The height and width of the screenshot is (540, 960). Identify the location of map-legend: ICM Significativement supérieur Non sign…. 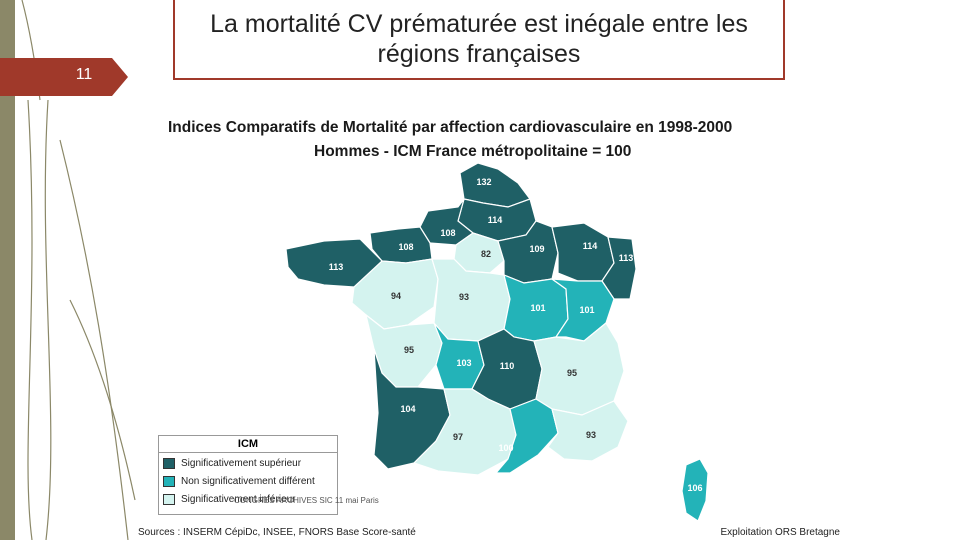
(248, 475).